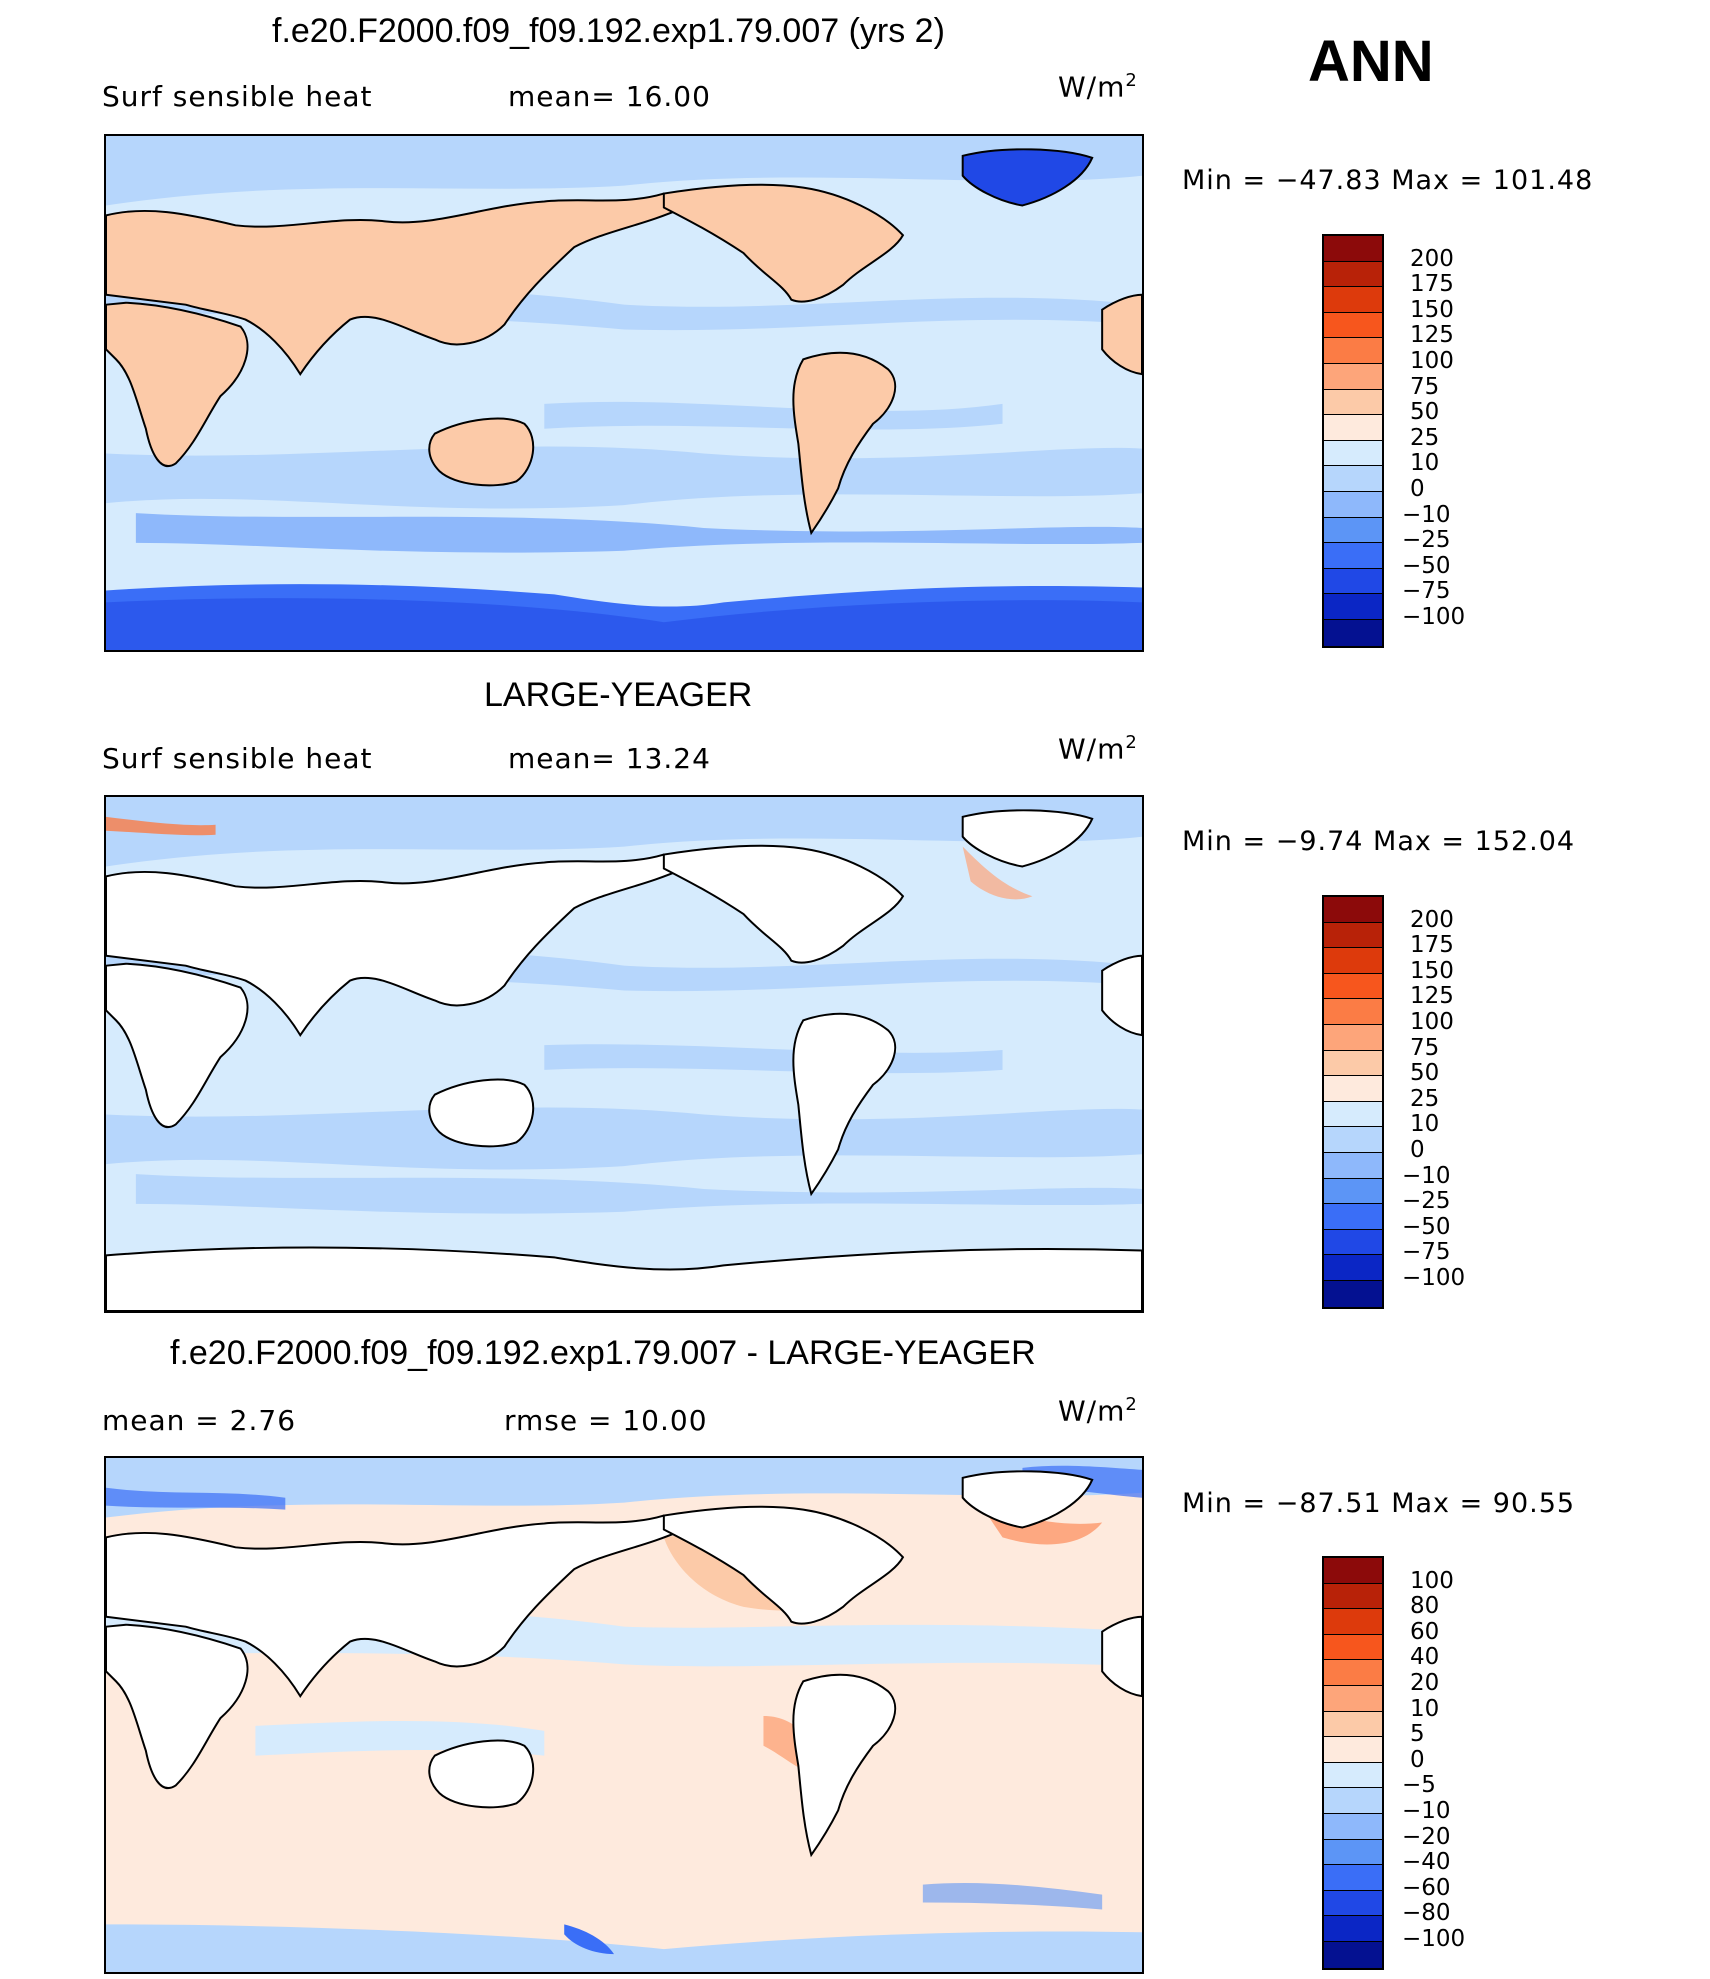 The width and height of the screenshot is (1710, 1979). Describe the element at coordinates (1426, 1862) in the screenshot. I see `colorbar-tick-label: −40` at that location.